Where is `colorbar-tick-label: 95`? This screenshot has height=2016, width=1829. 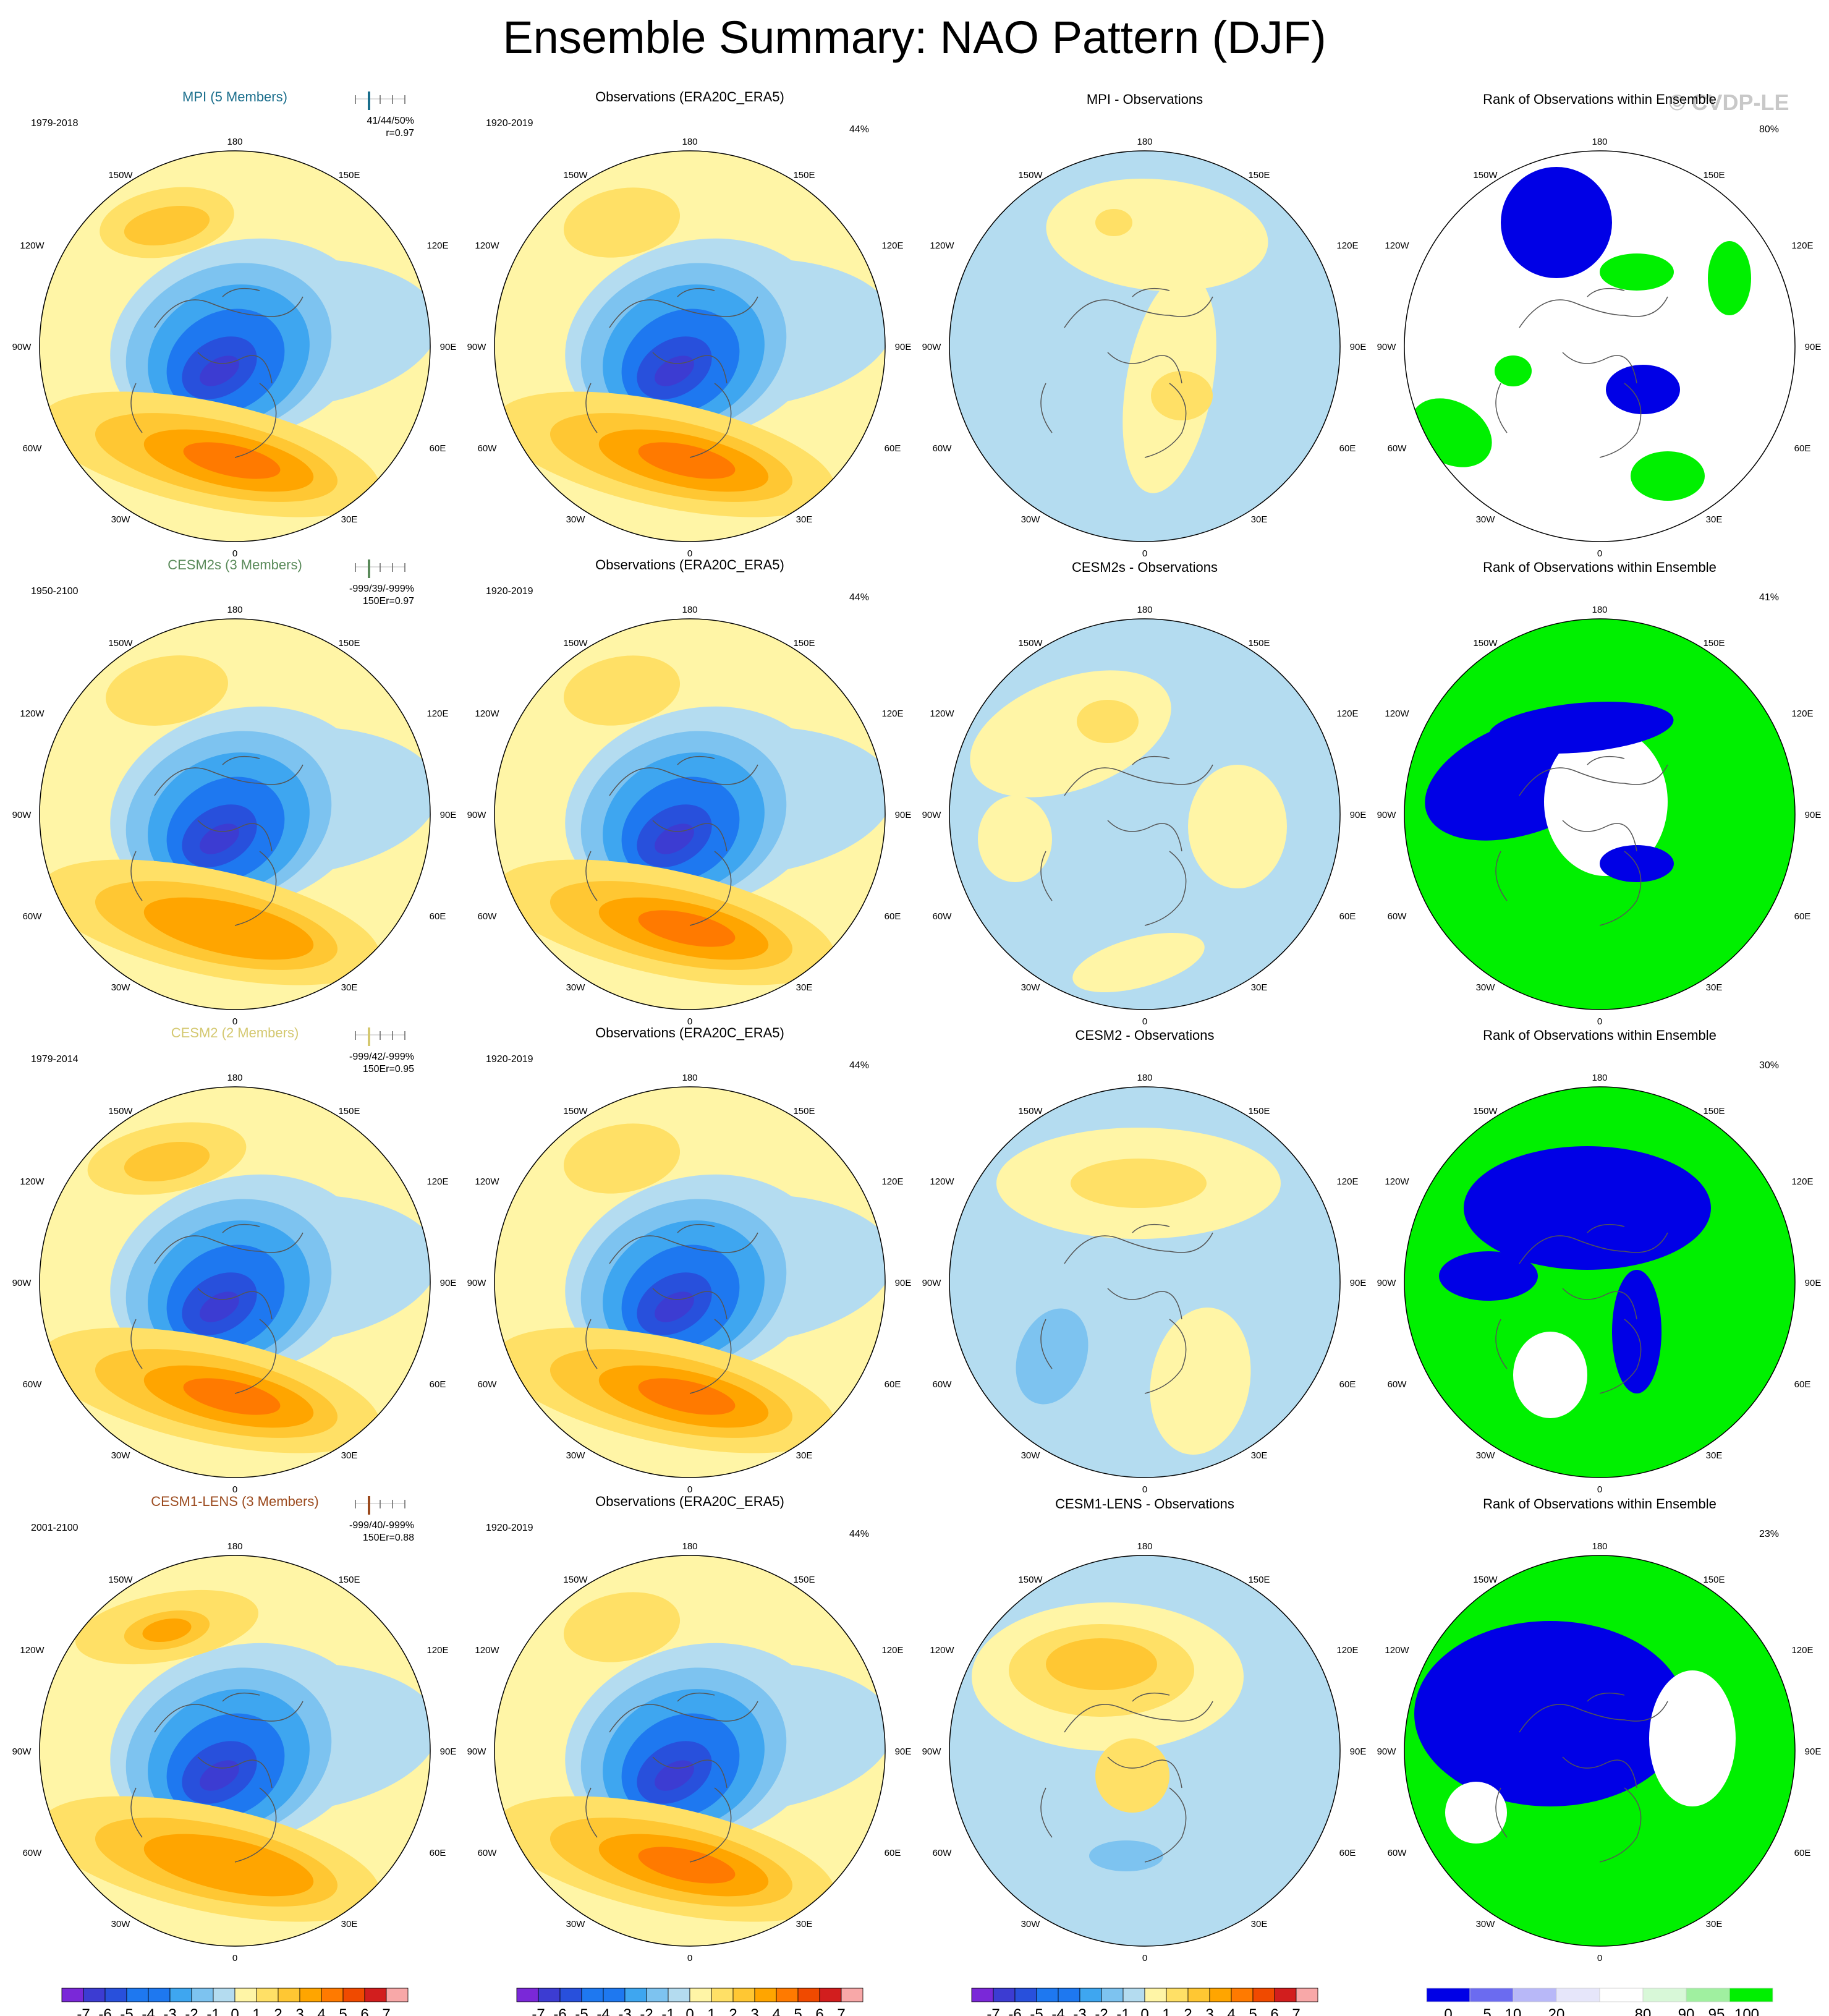 colorbar-tick-label: 95 is located at coordinates (1716, 2011).